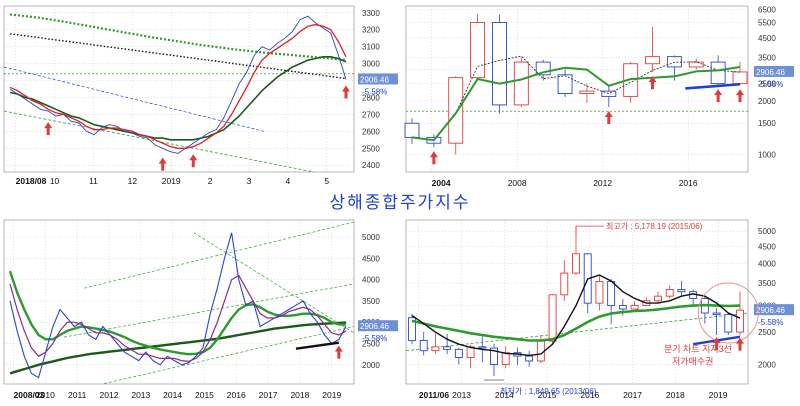 The image size is (800, 406). What do you see at coordinates (45, 395) in the screenshot?
I see `x-tick-label: 2010` at bounding box center [45, 395].